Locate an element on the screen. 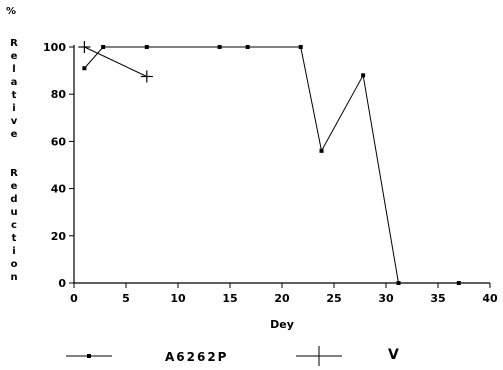 Image resolution: width=503 pixels, height=370 pixels. y-label-letter-5: i is located at coordinates (14, 108).